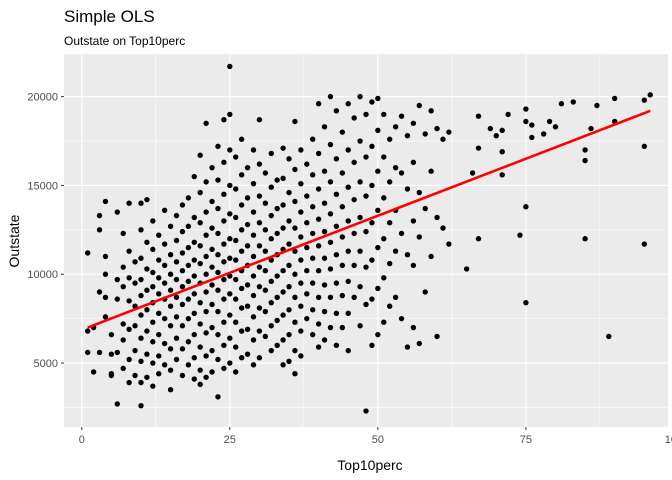 This screenshot has height=480, width=672. Describe the element at coordinates (42, 186) in the screenshot. I see `y-tick-label: 15000` at that location.